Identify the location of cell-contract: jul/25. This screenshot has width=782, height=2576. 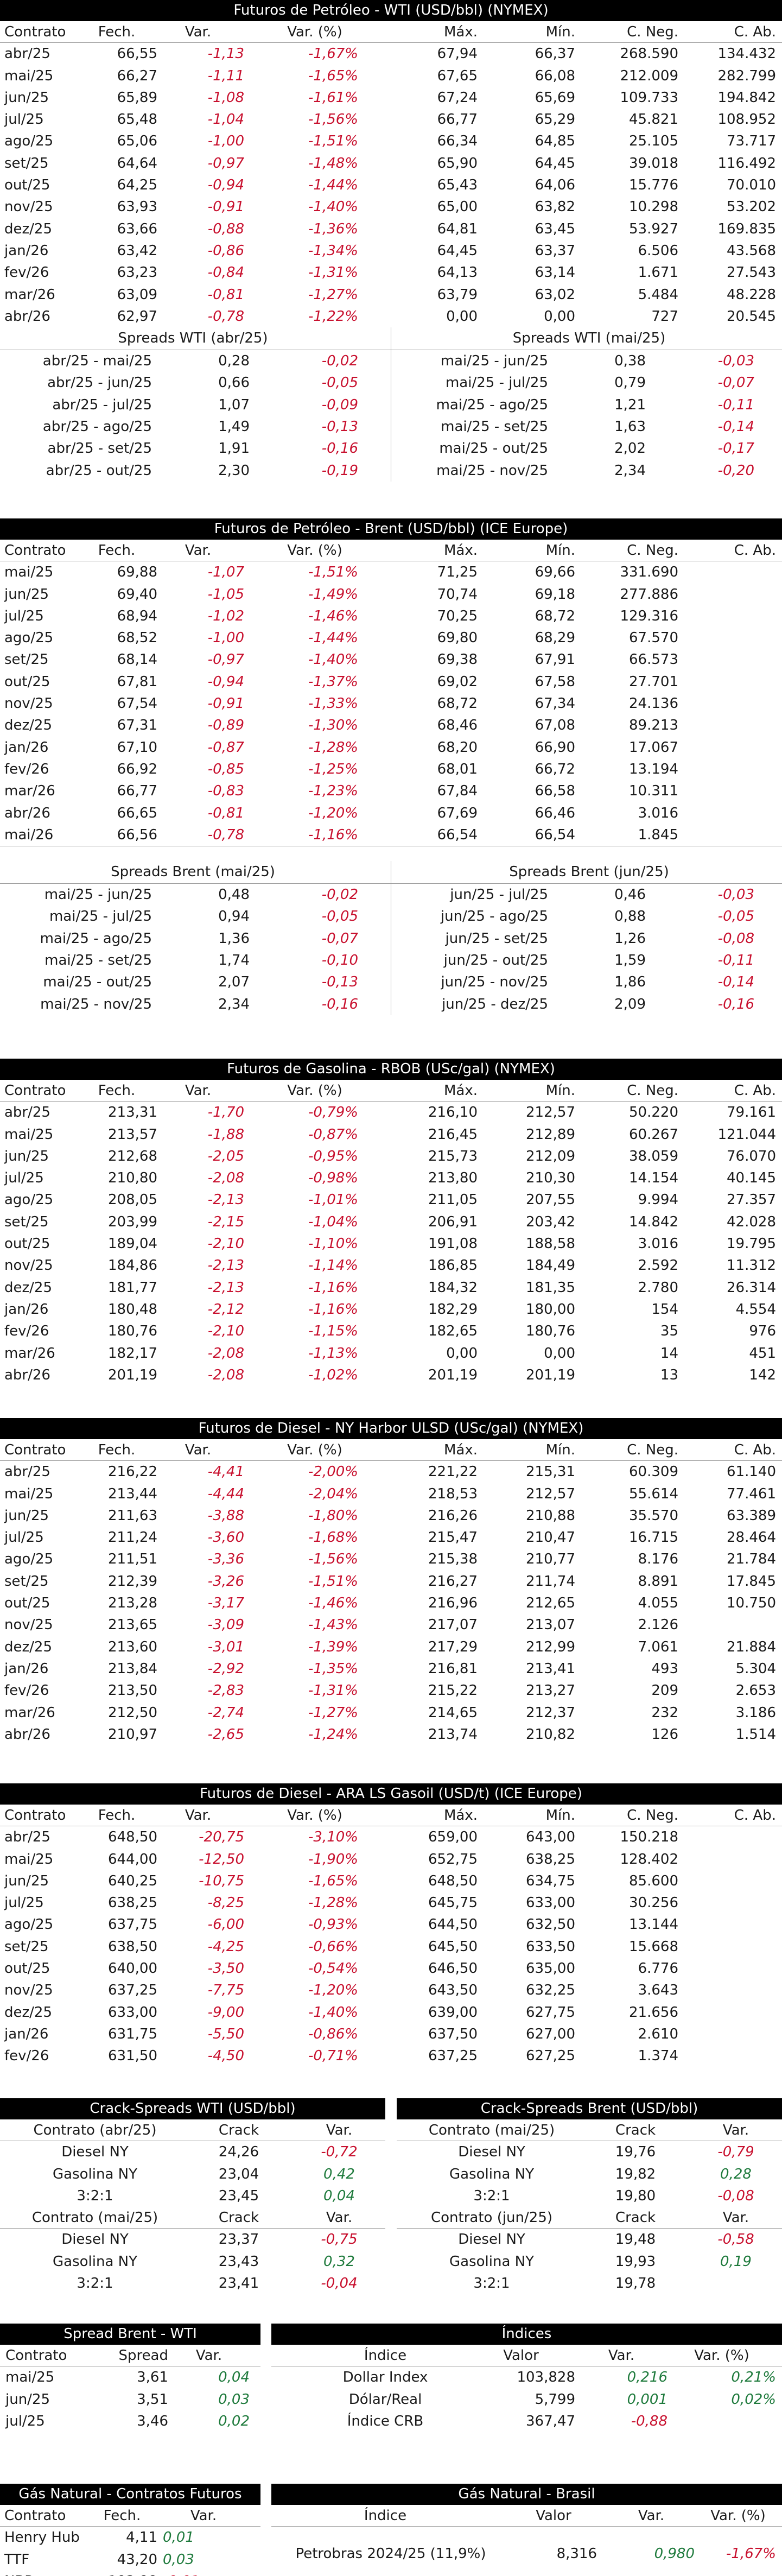
(24, 119).